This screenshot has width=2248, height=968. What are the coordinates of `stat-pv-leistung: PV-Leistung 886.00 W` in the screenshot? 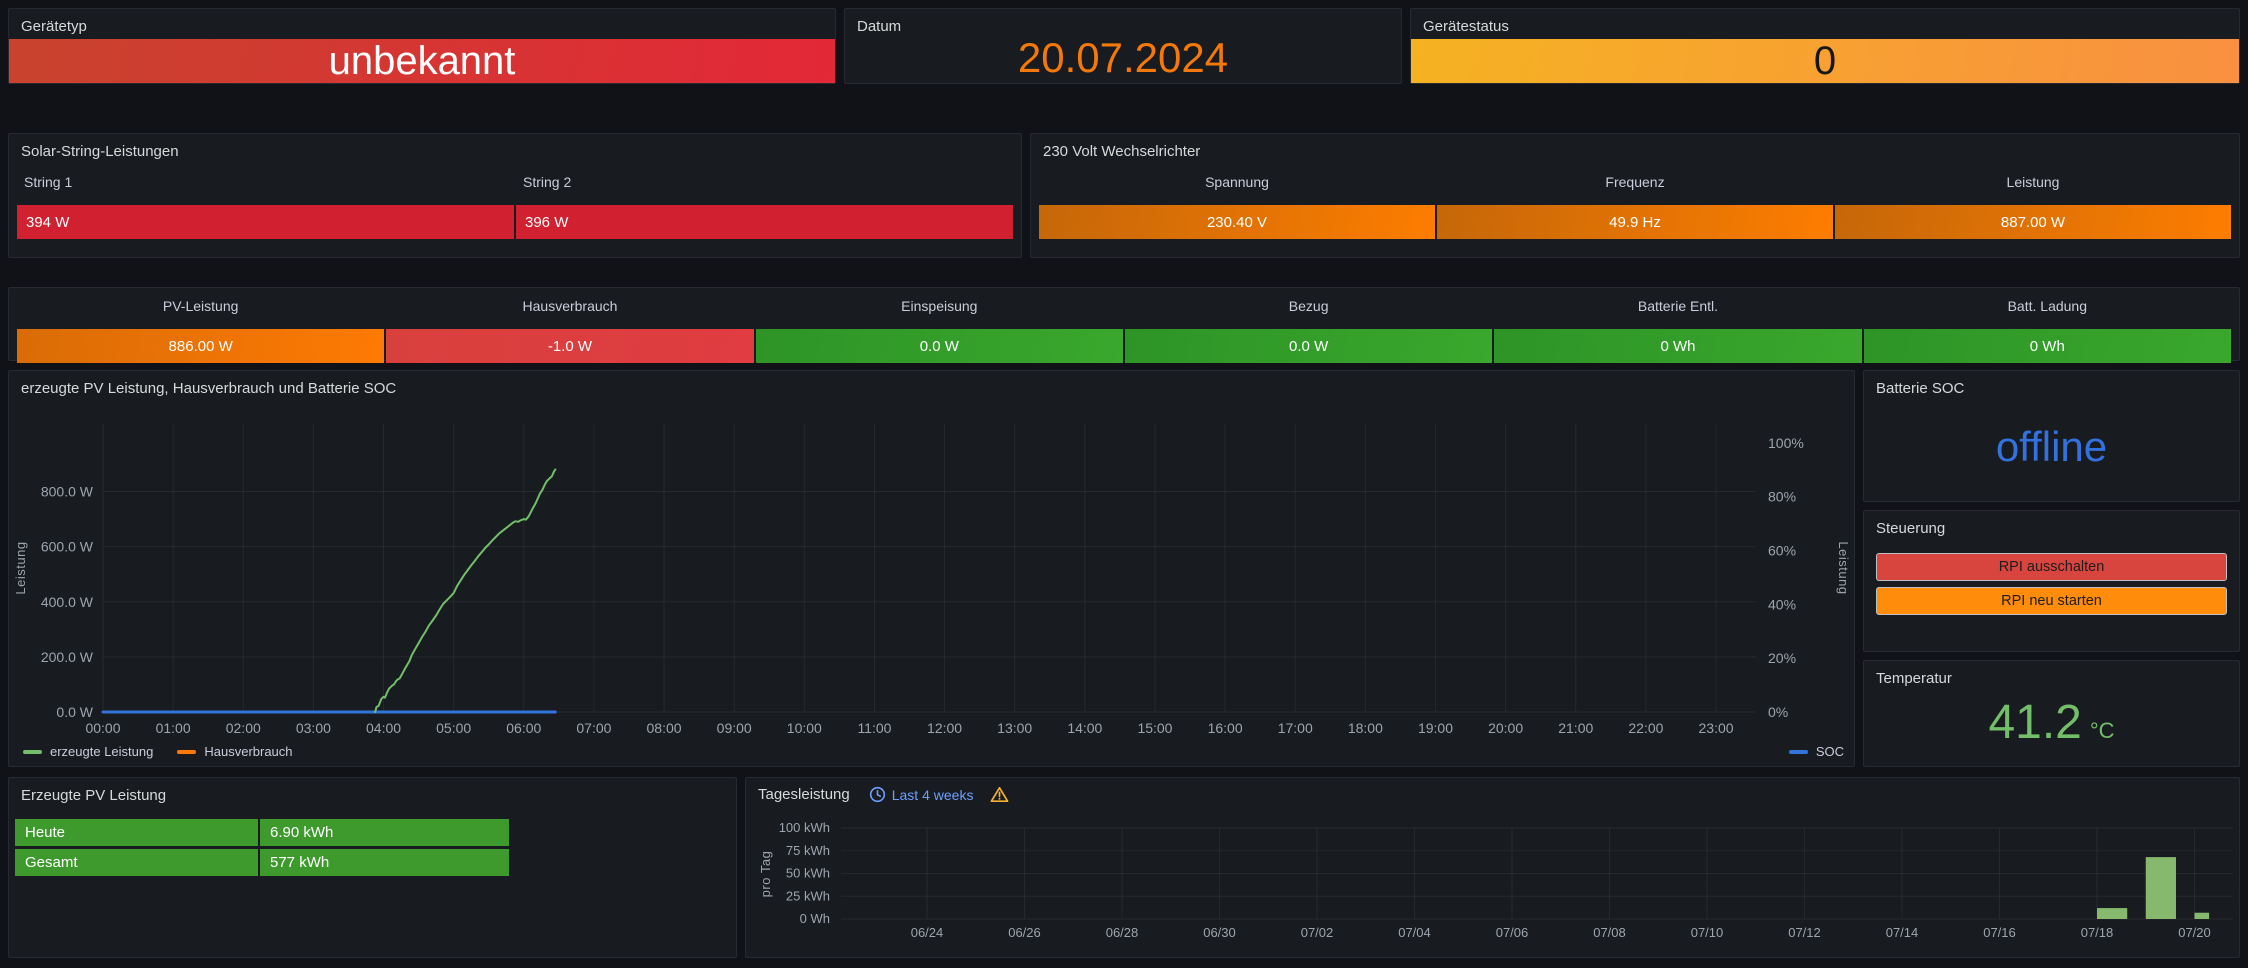 It's located at (201, 330).